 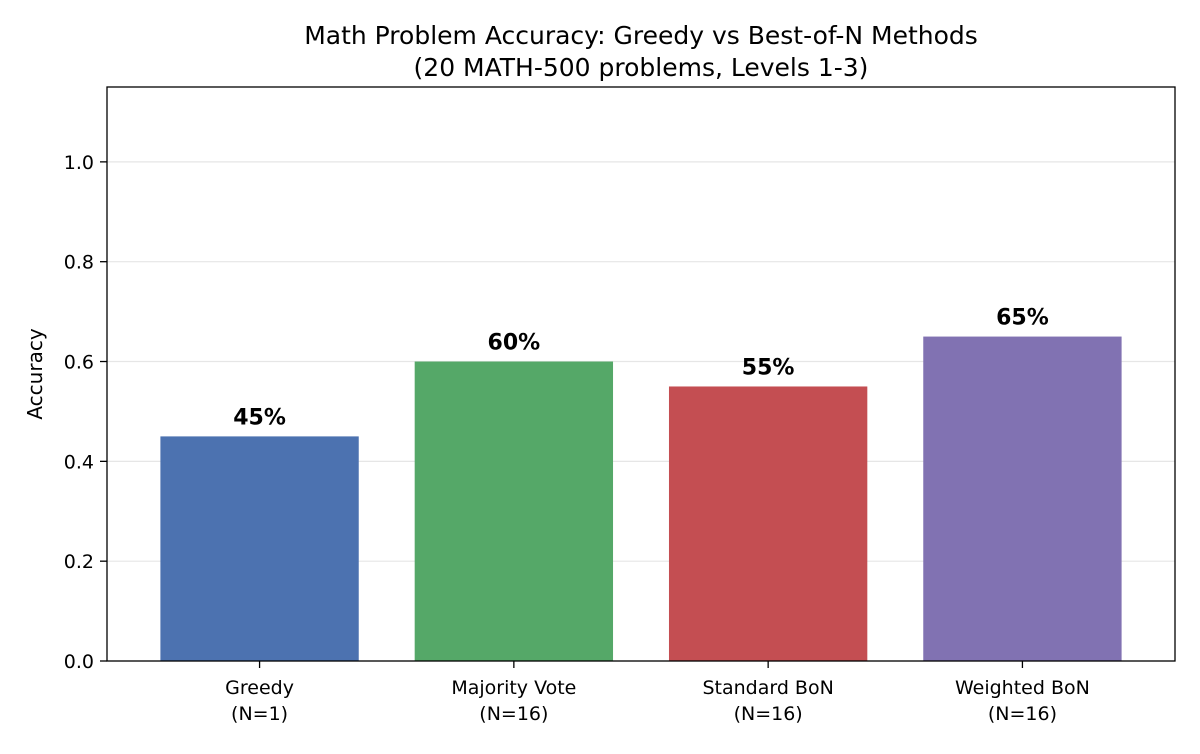 I want to click on x-tick-label: Greedy, so click(x=259, y=688).